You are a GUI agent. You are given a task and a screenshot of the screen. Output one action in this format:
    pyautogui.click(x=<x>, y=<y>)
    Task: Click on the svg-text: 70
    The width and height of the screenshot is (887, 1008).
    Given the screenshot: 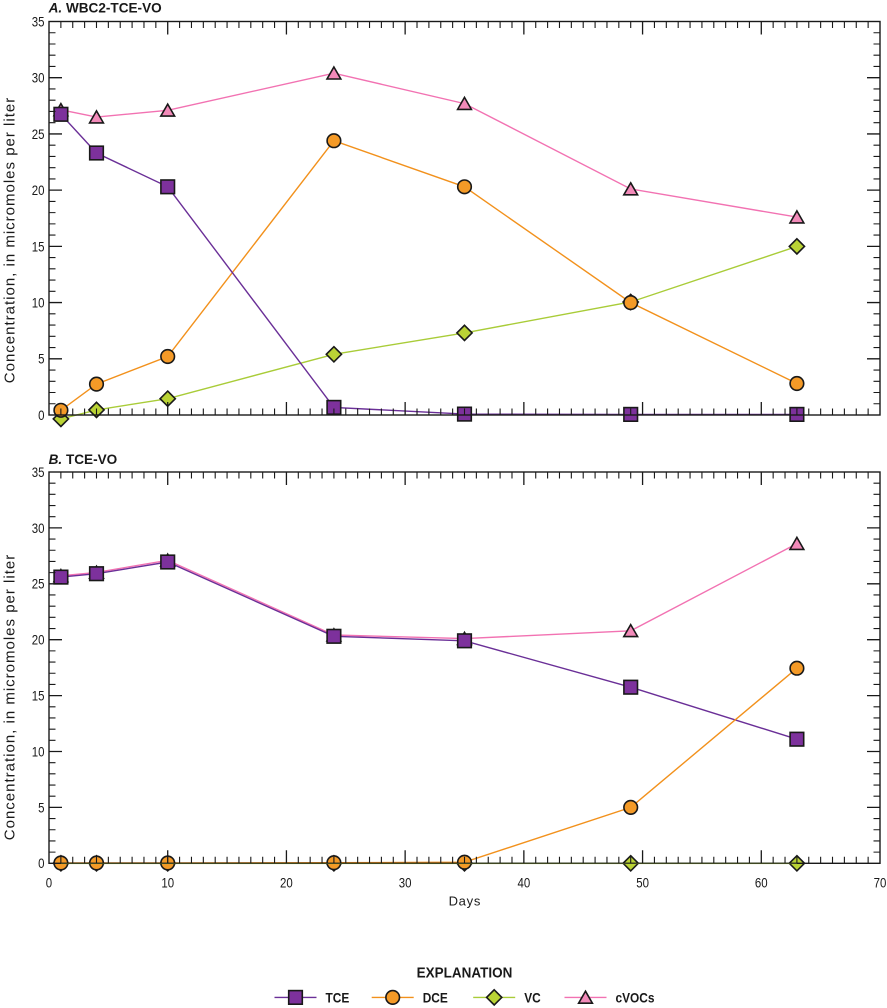 What is the action you would take?
    pyautogui.click(x=880, y=882)
    